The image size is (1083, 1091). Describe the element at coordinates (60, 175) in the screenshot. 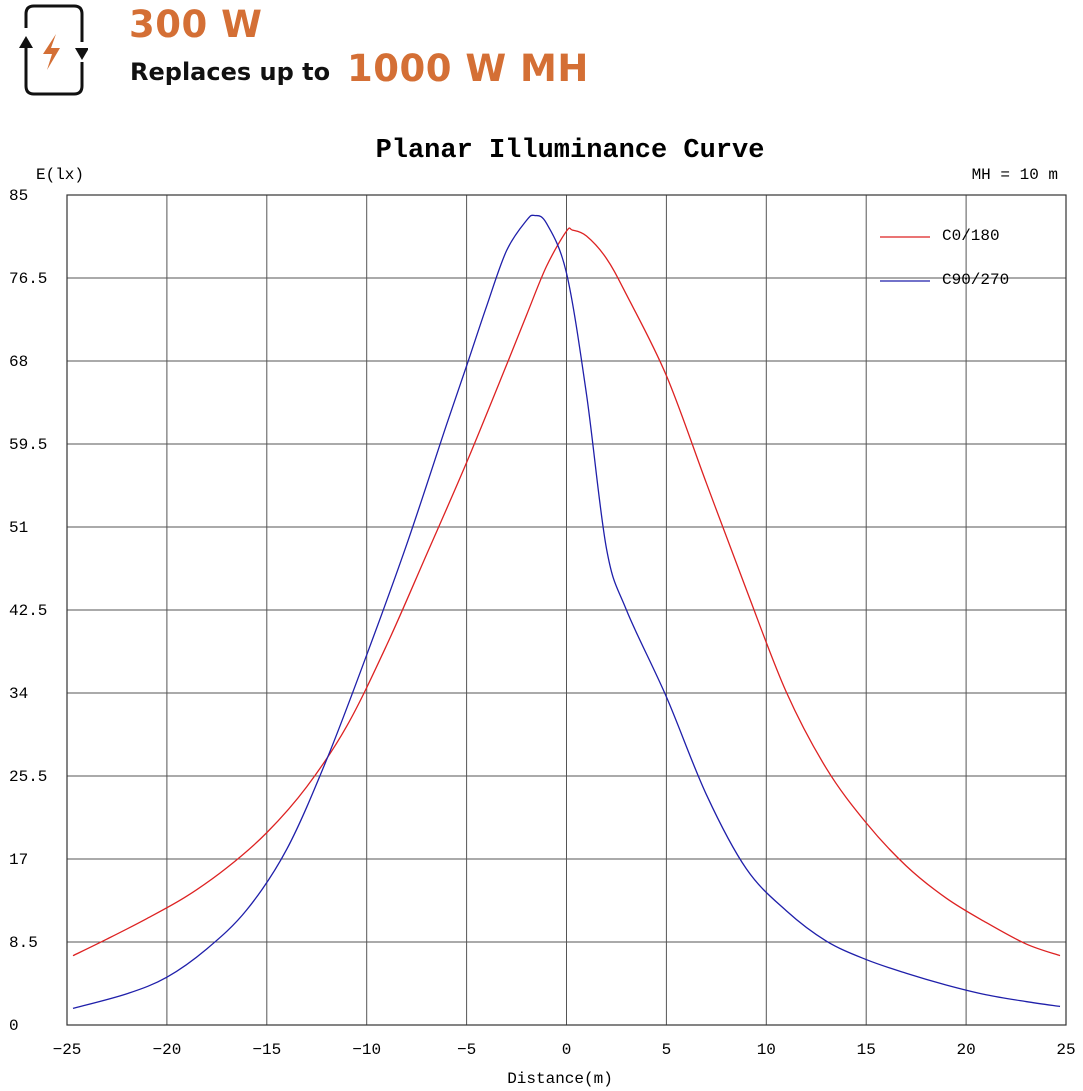

I see `y-axis-label: E(lx)` at that location.